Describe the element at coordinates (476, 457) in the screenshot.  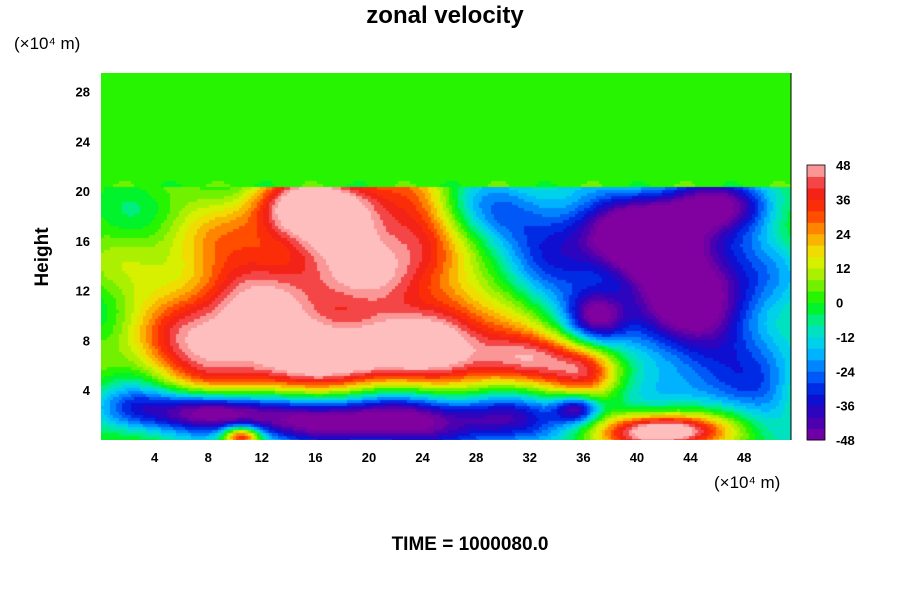
I see `x-tick-label: 28` at that location.